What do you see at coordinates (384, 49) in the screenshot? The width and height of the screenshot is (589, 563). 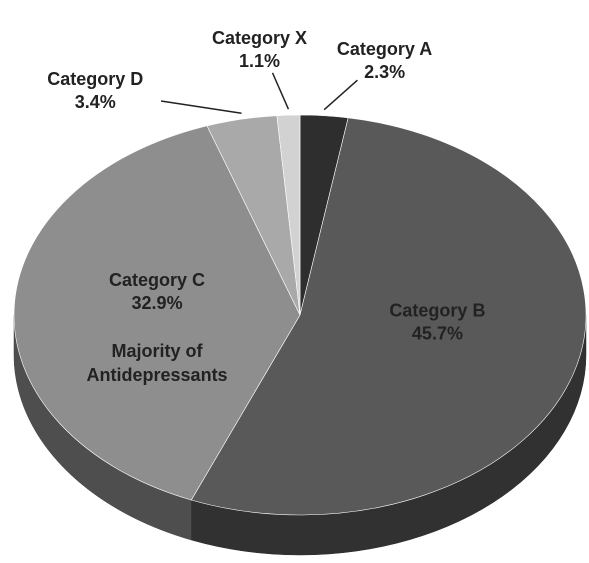 I see `category-label: Category A` at bounding box center [384, 49].